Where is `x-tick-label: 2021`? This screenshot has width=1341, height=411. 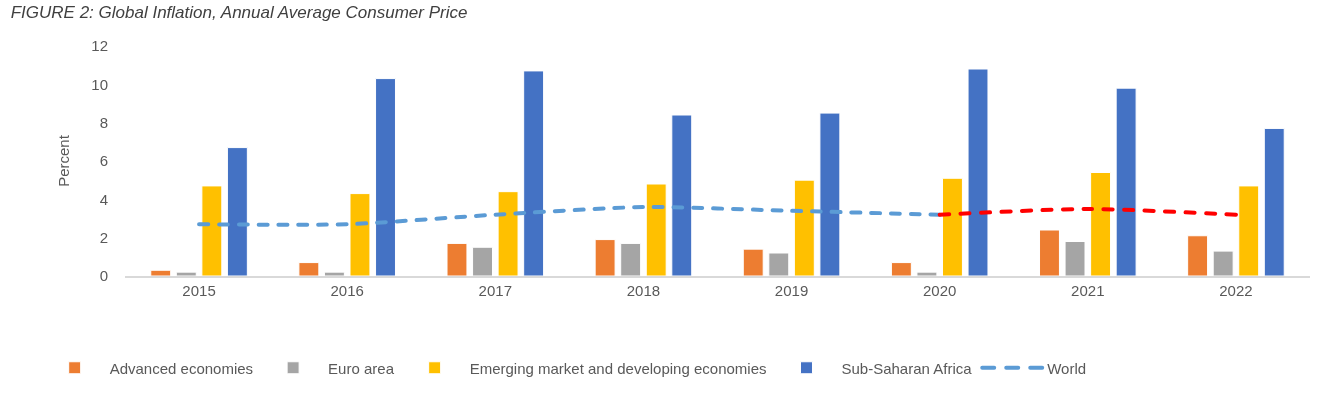
x-tick-label: 2021 is located at coordinates (1088, 290).